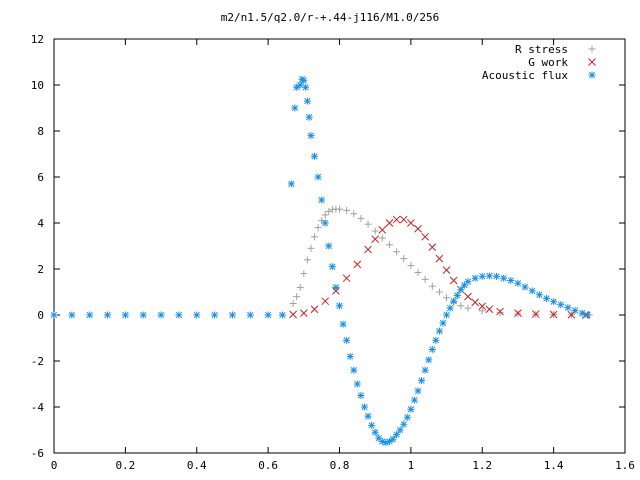 The height and width of the screenshot is (480, 640). I want to click on x-tick-label: 1, so click(411, 465).